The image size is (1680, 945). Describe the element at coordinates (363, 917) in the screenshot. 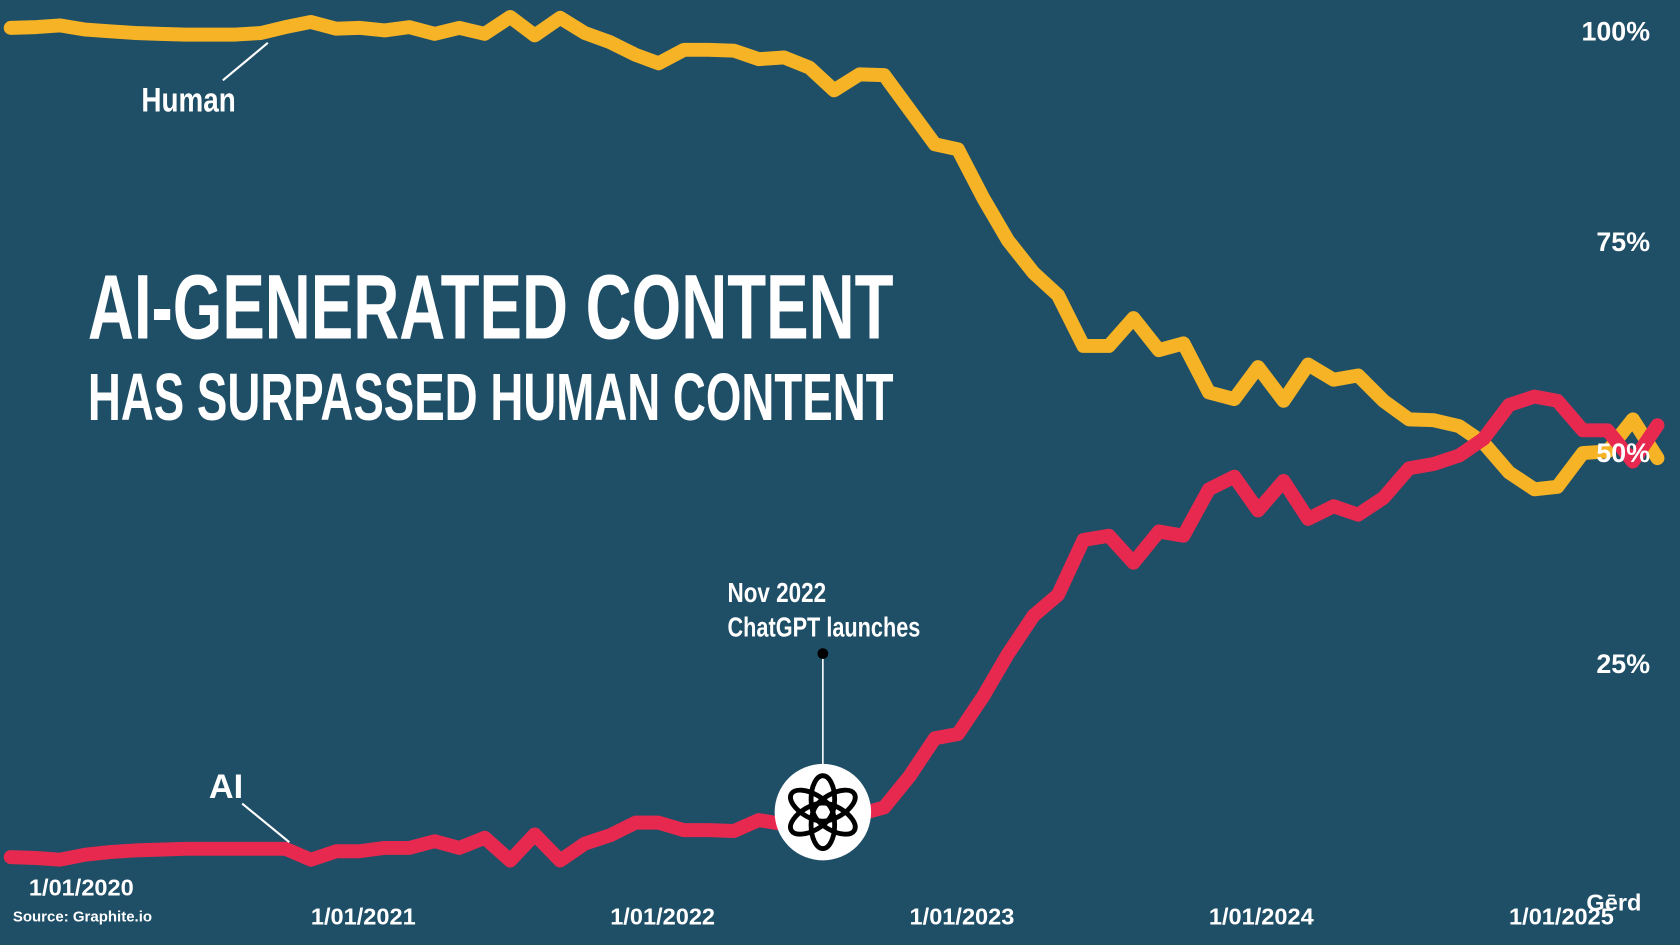

I see `x-tick-label: 1/01/2021` at that location.